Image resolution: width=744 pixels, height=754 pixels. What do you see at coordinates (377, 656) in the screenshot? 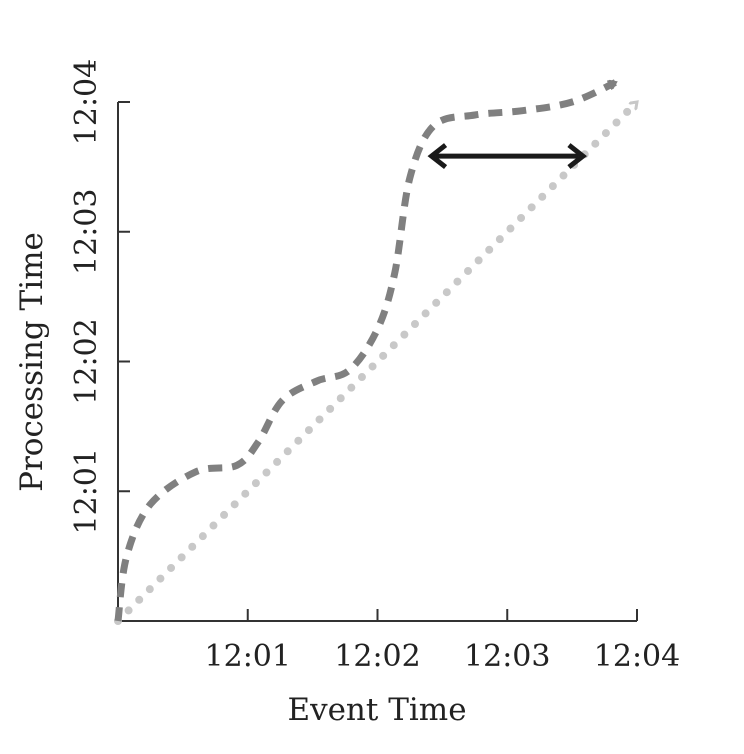
I see `x-tick-label: 12:02` at bounding box center [377, 656].